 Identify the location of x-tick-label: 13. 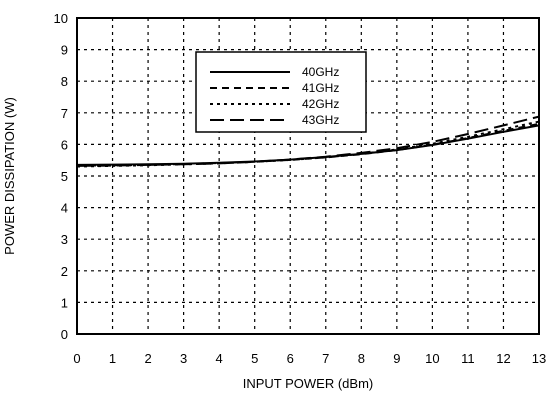
(539, 358).